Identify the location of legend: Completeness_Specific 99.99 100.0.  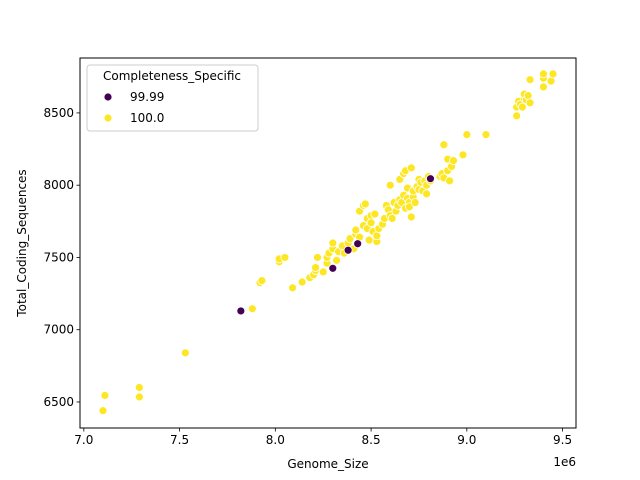
(172, 98).